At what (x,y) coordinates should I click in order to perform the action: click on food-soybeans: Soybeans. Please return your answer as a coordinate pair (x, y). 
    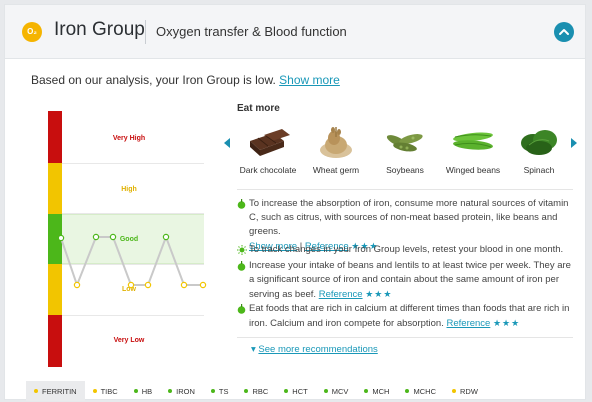
    Looking at the image, I should click on (405, 149).